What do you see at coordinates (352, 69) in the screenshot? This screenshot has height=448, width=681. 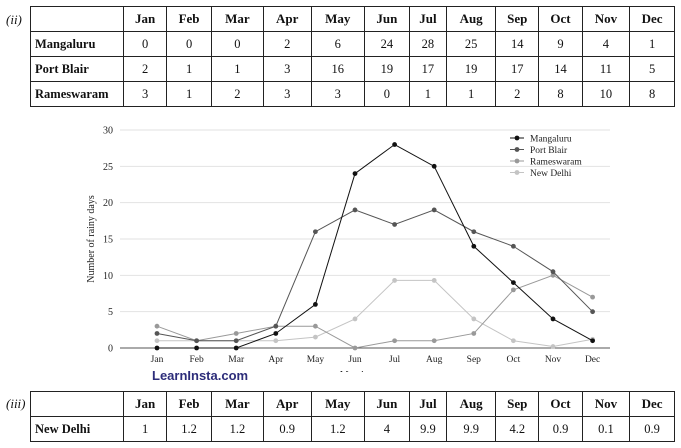 I see `table-row: Port Blair 2 1 1 3 16 19 17 19 17 14 11 5` at bounding box center [352, 69].